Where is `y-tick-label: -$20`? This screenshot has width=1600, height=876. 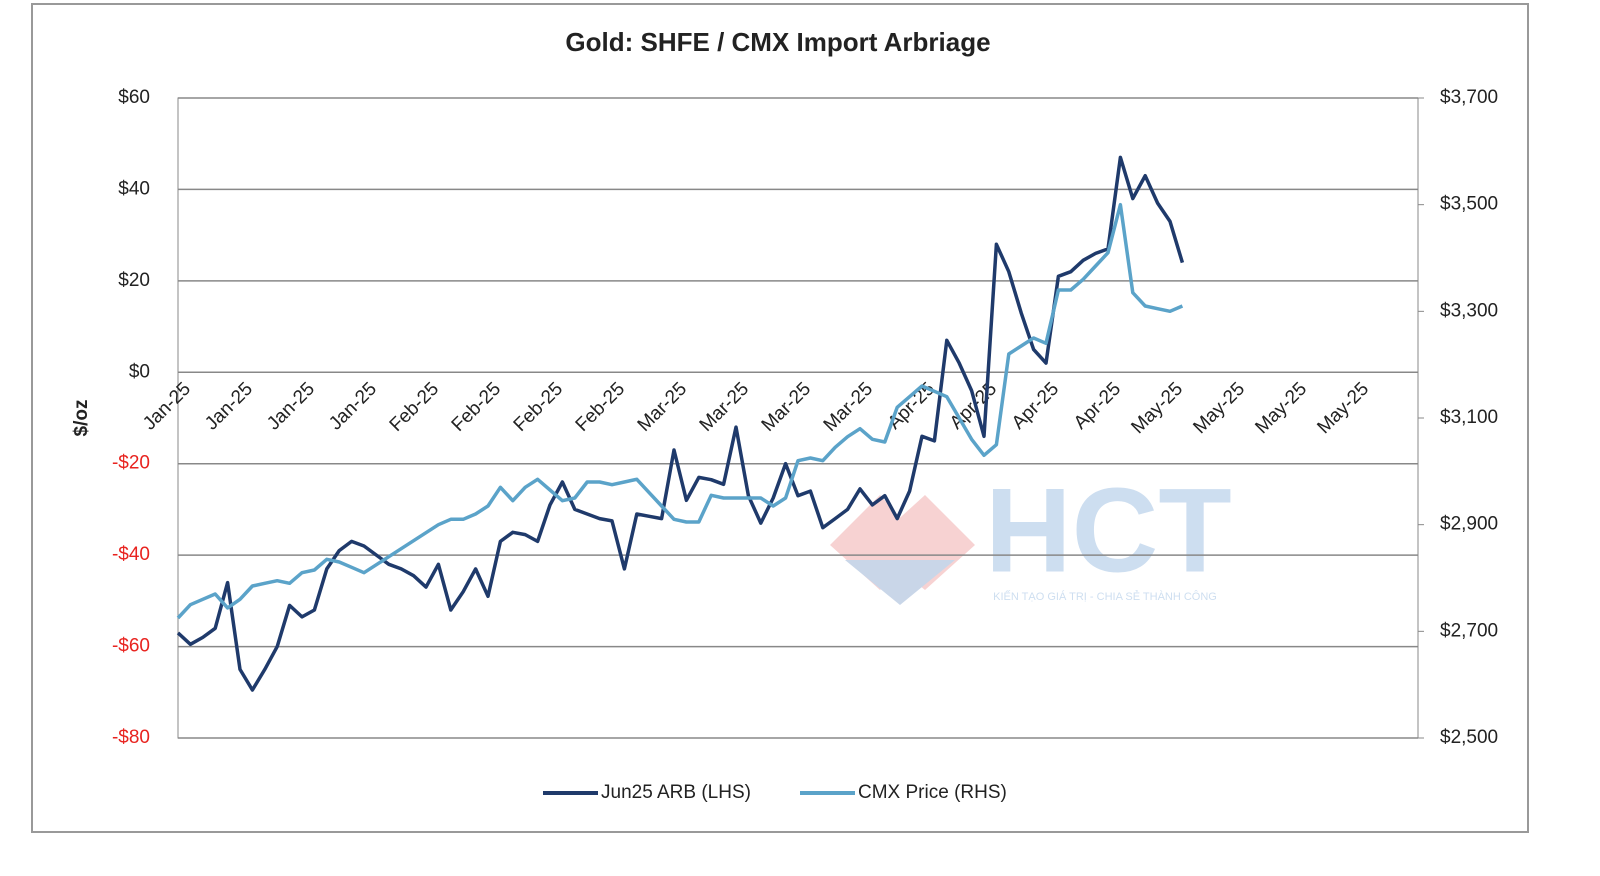
y-tick-label: -$20 is located at coordinates (131, 463).